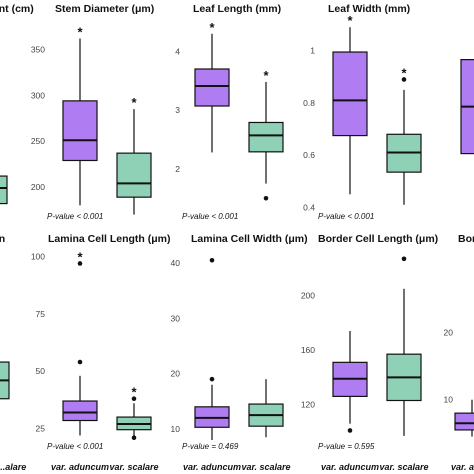 The width and height of the screenshot is (474, 474). Describe the element at coordinates (38, 141) in the screenshot. I see `y-tick-label: 250` at that location.